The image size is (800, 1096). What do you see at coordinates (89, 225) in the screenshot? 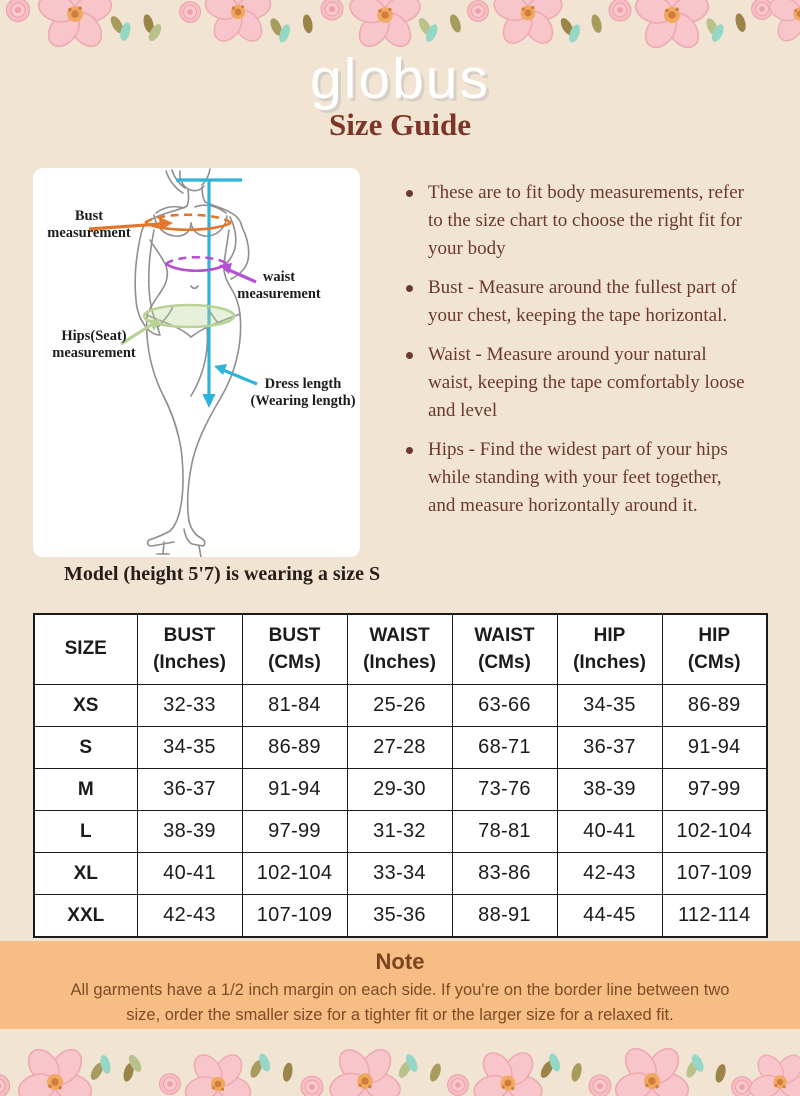
I see `bust-measurement-label: Bust measurement` at bounding box center [89, 225].